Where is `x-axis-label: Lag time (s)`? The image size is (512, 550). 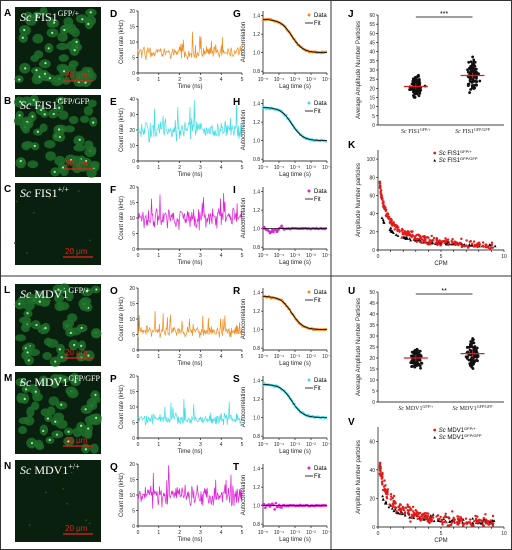 x-axis-label: Lag time (s) is located at coordinates (295, 87).